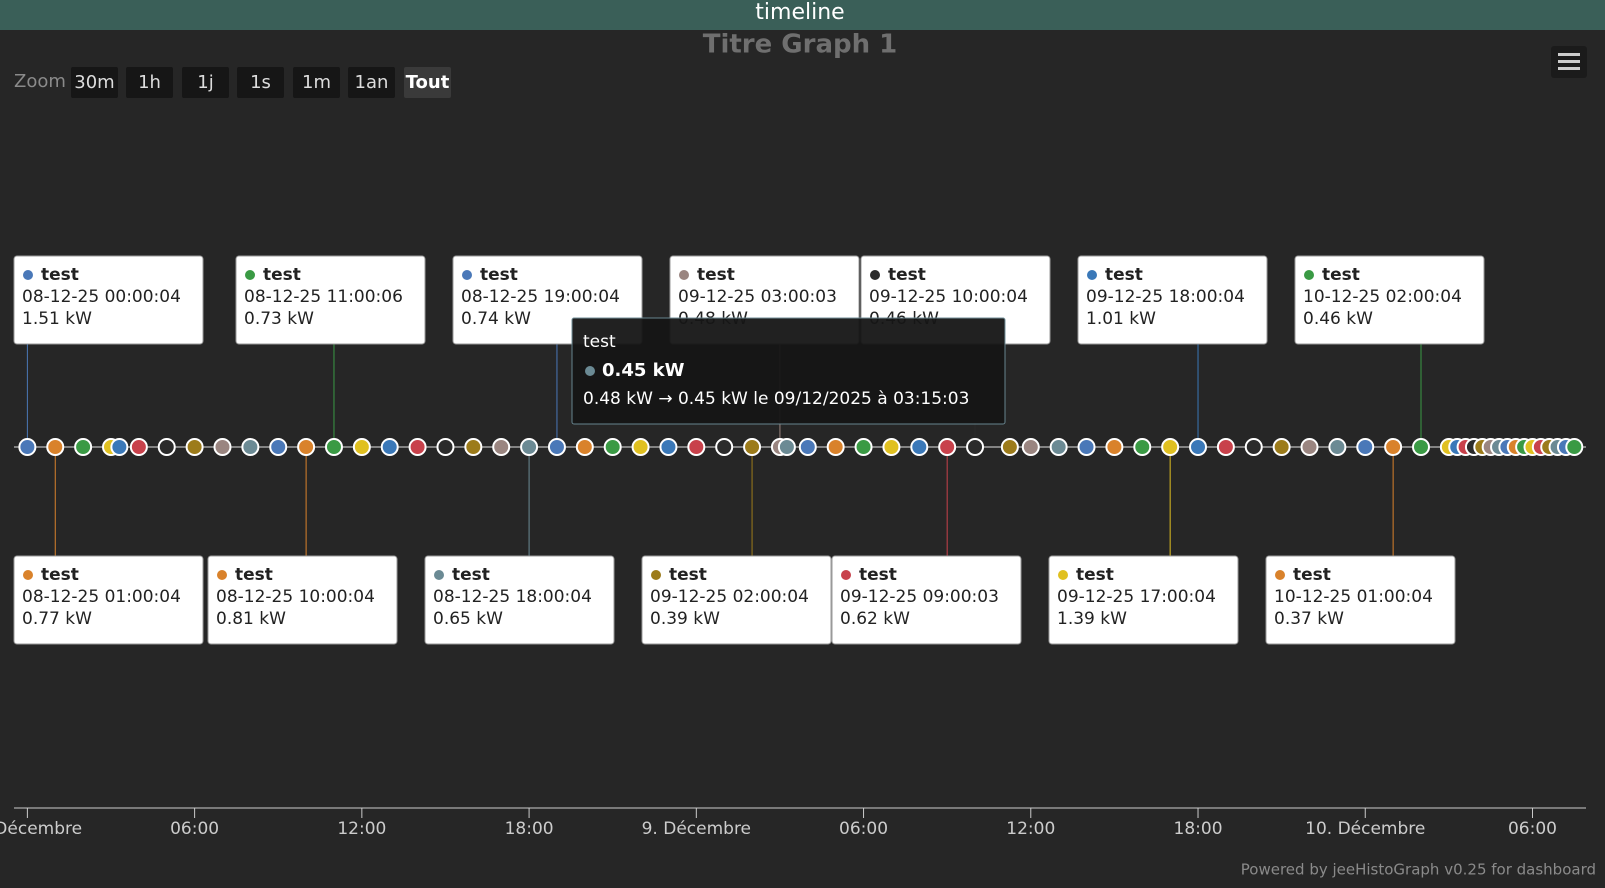 Image resolution: width=1605 pixels, height=888 pixels. Describe the element at coordinates (468, 619) in the screenshot. I see `data-label-value: 0.65 kW` at that location.